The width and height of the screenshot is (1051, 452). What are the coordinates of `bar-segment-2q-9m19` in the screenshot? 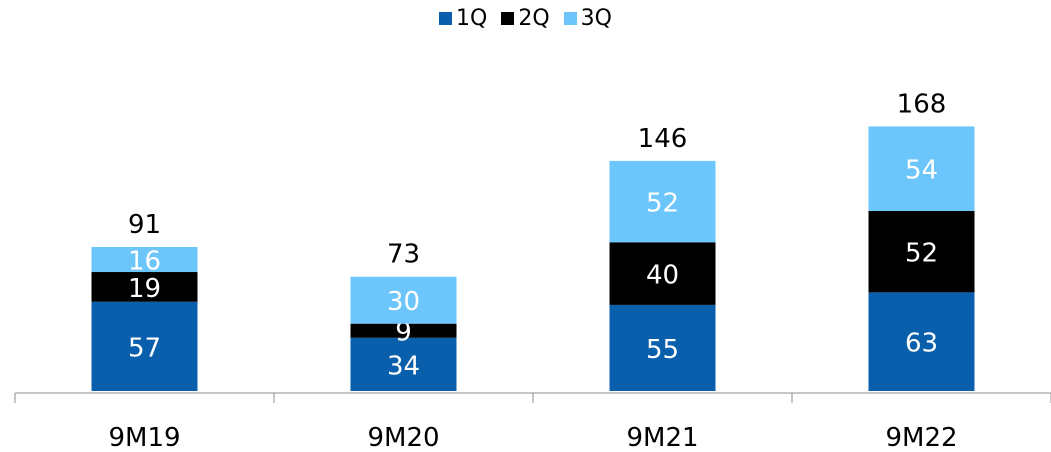 It's located at (144, 287).